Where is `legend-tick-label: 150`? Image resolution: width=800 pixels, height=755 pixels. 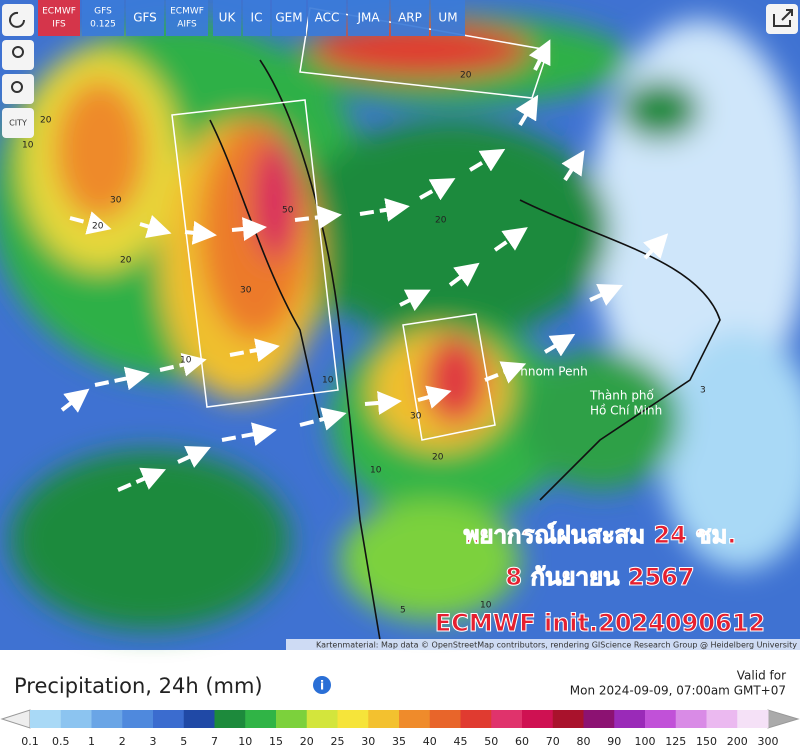 legend-tick-label: 150 is located at coordinates (706, 741).